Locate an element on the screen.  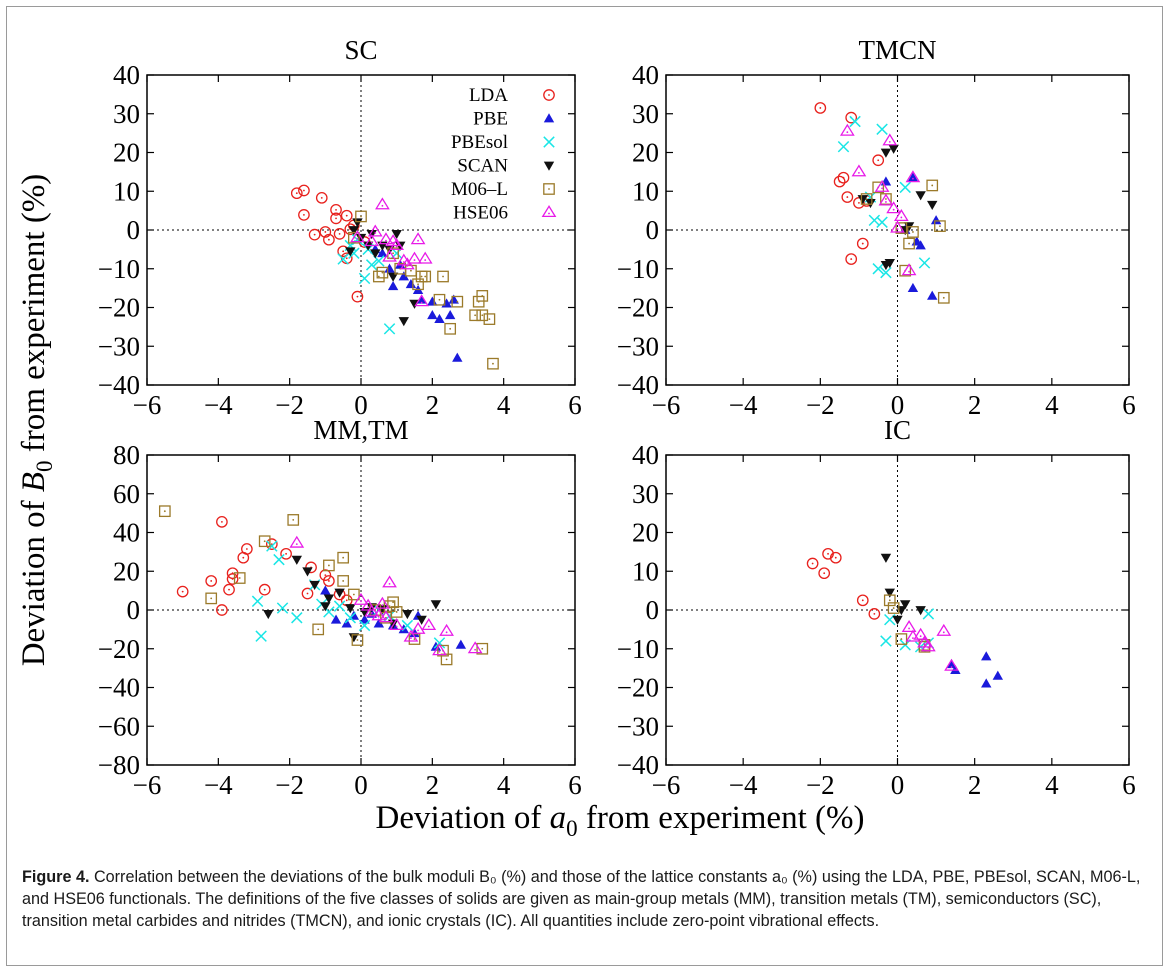
x-tick-label: −4 is located at coordinates (743, 785).